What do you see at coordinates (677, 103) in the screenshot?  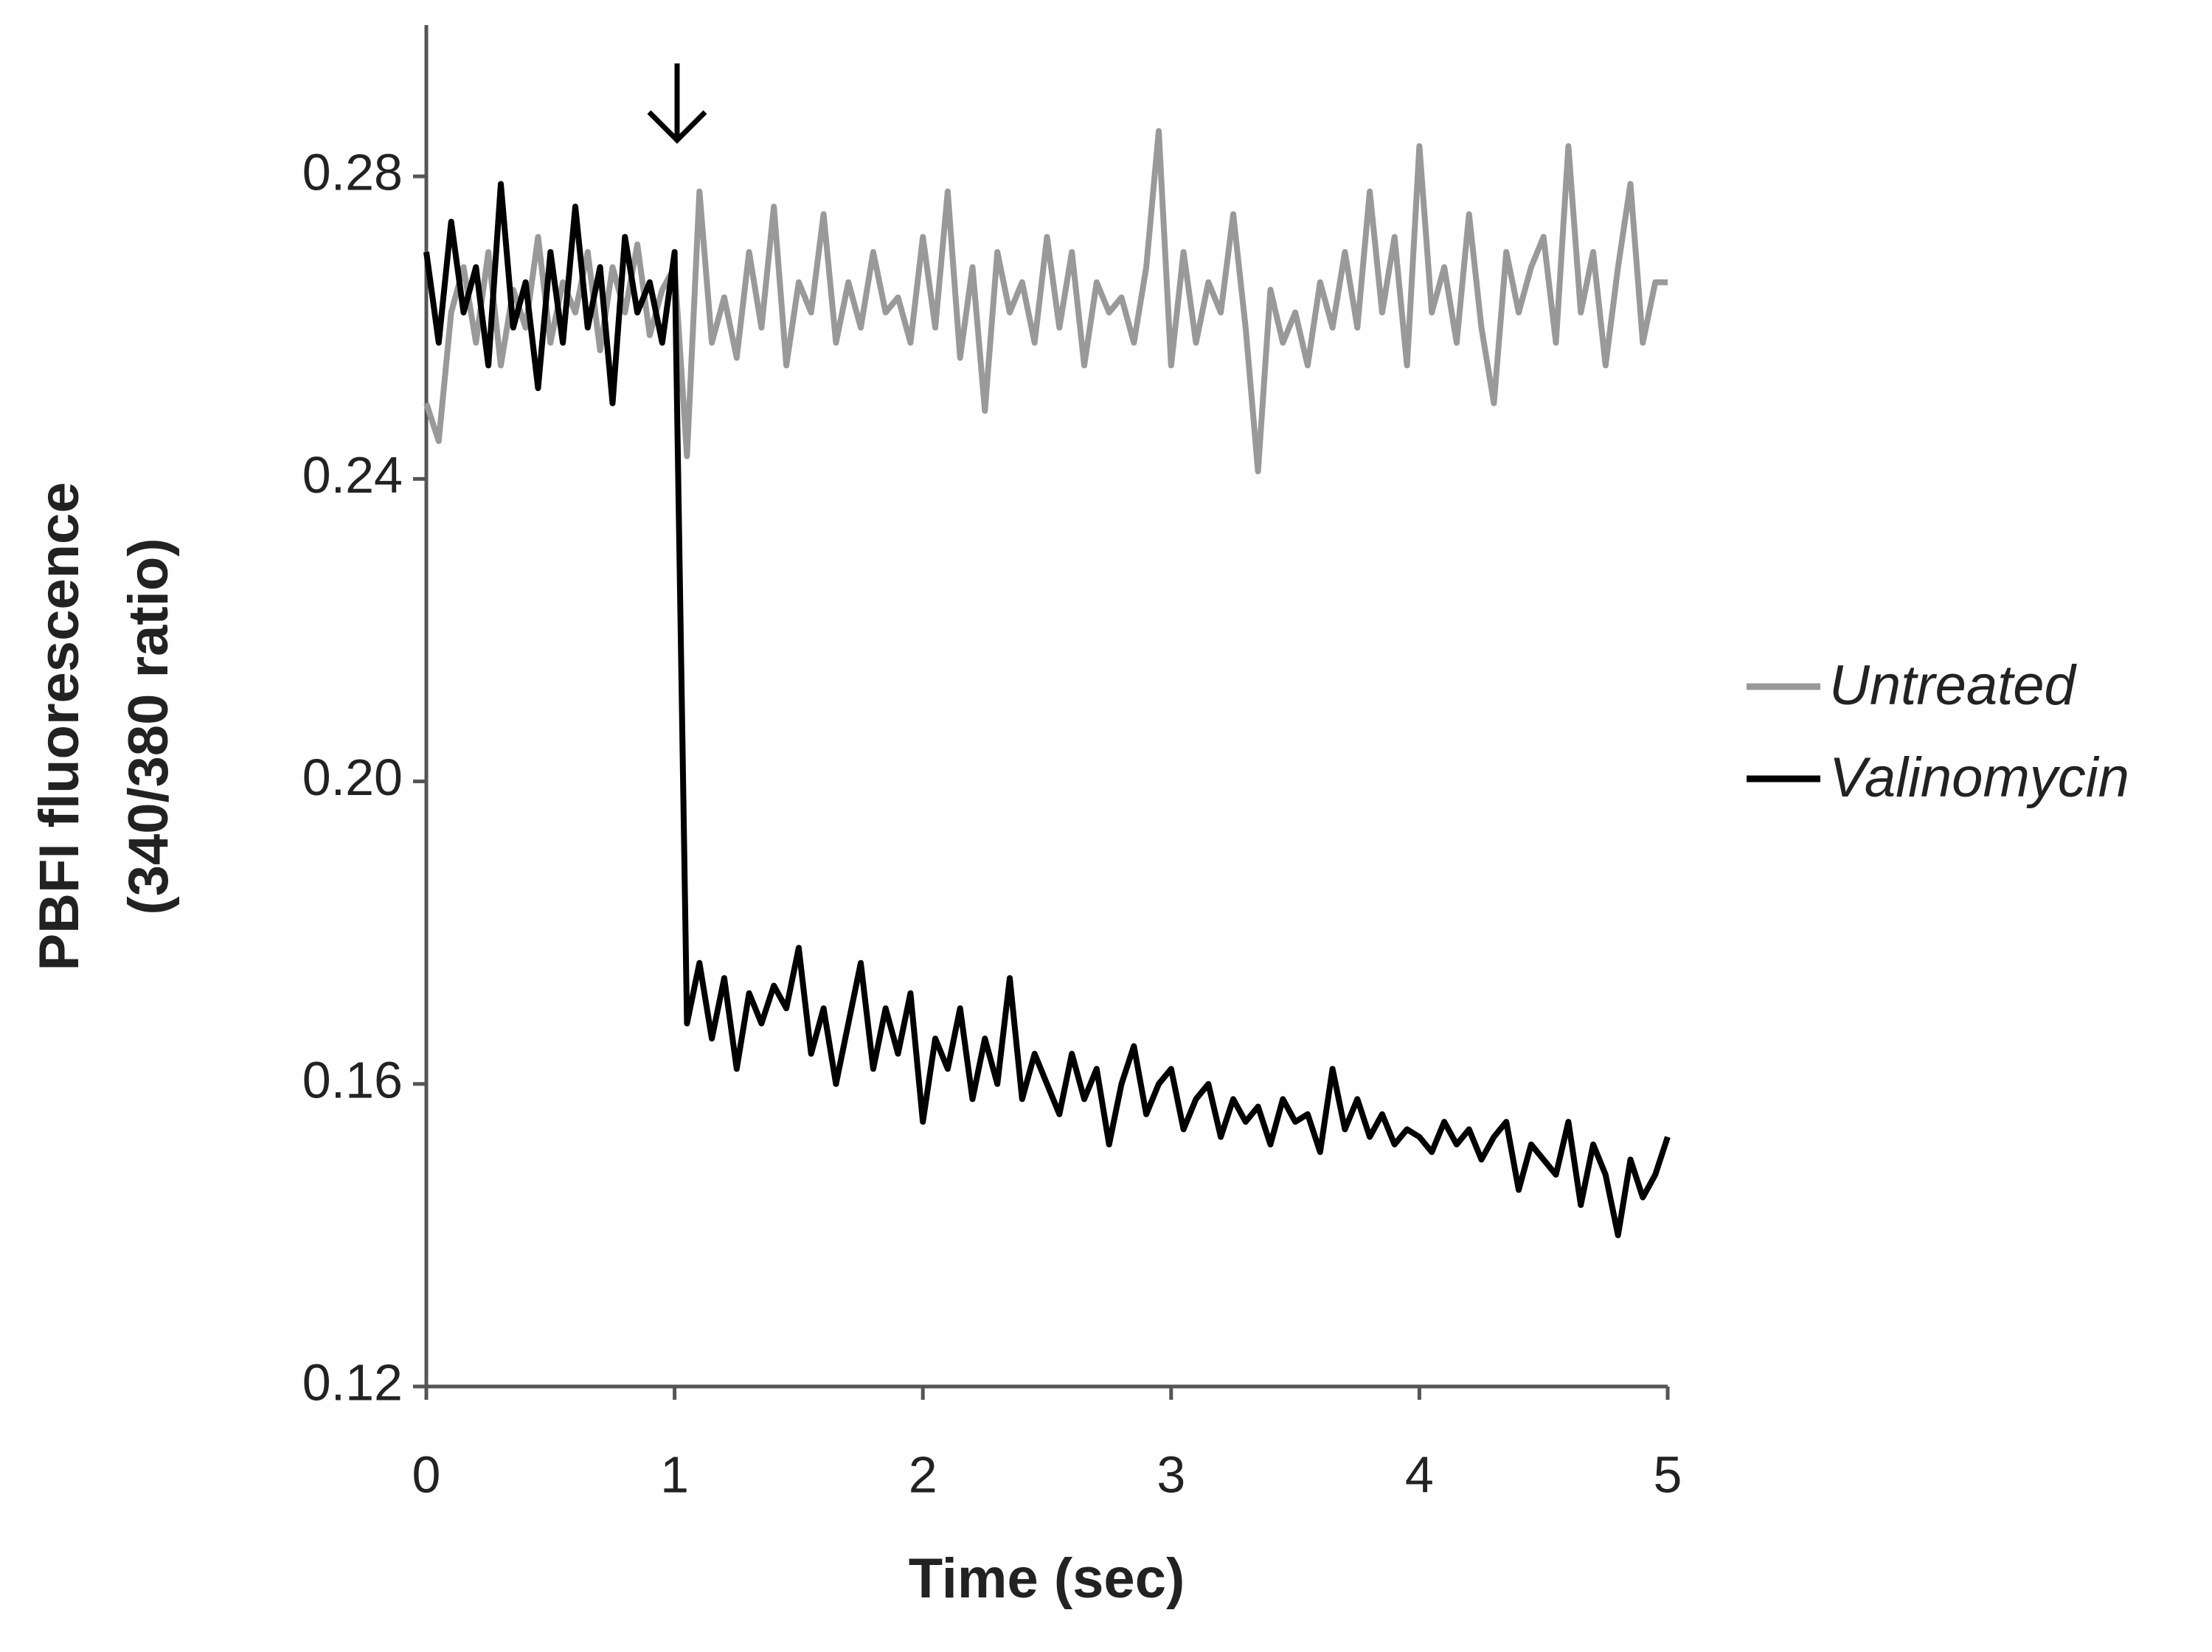 I see `arrow-annotation` at bounding box center [677, 103].